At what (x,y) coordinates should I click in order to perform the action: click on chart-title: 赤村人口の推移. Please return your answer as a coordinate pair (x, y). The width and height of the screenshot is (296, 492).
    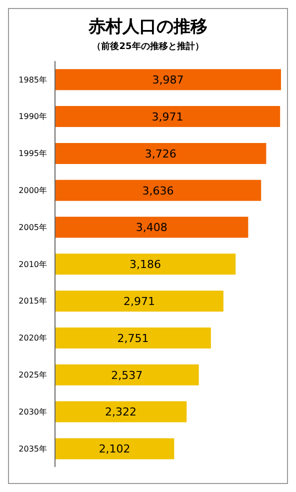
    Looking at the image, I should click on (148, 27).